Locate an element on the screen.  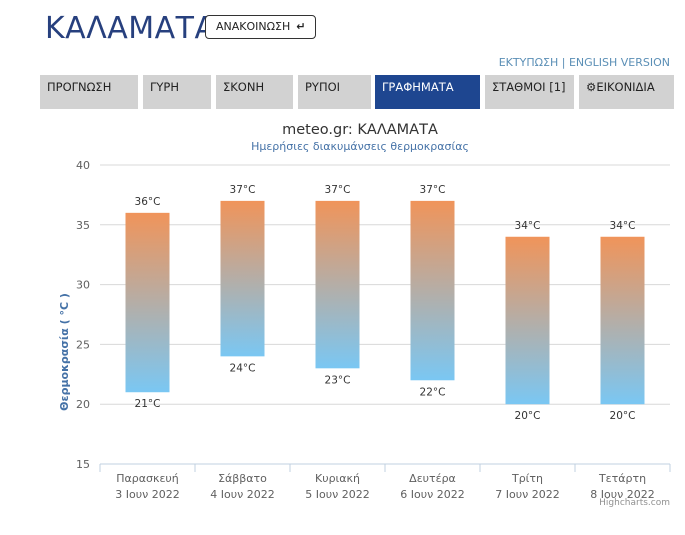
y-tick-label: 20 is located at coordinates (83, 404).